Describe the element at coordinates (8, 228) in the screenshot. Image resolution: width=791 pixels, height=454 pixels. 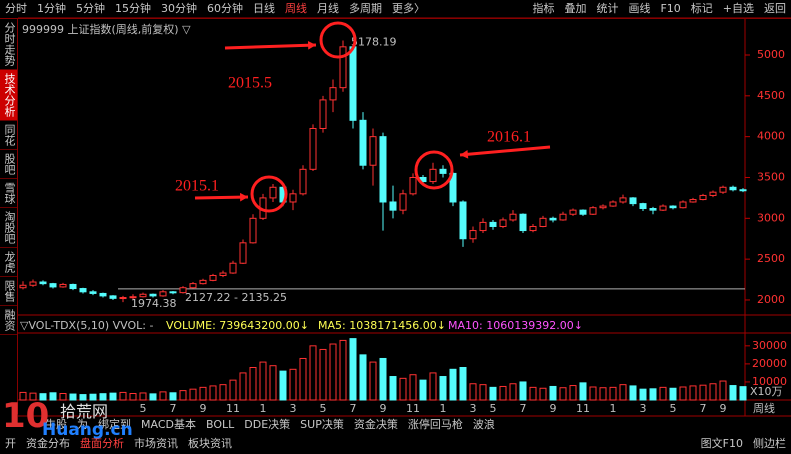
I see `side-tab: 淘股吧` at that location.